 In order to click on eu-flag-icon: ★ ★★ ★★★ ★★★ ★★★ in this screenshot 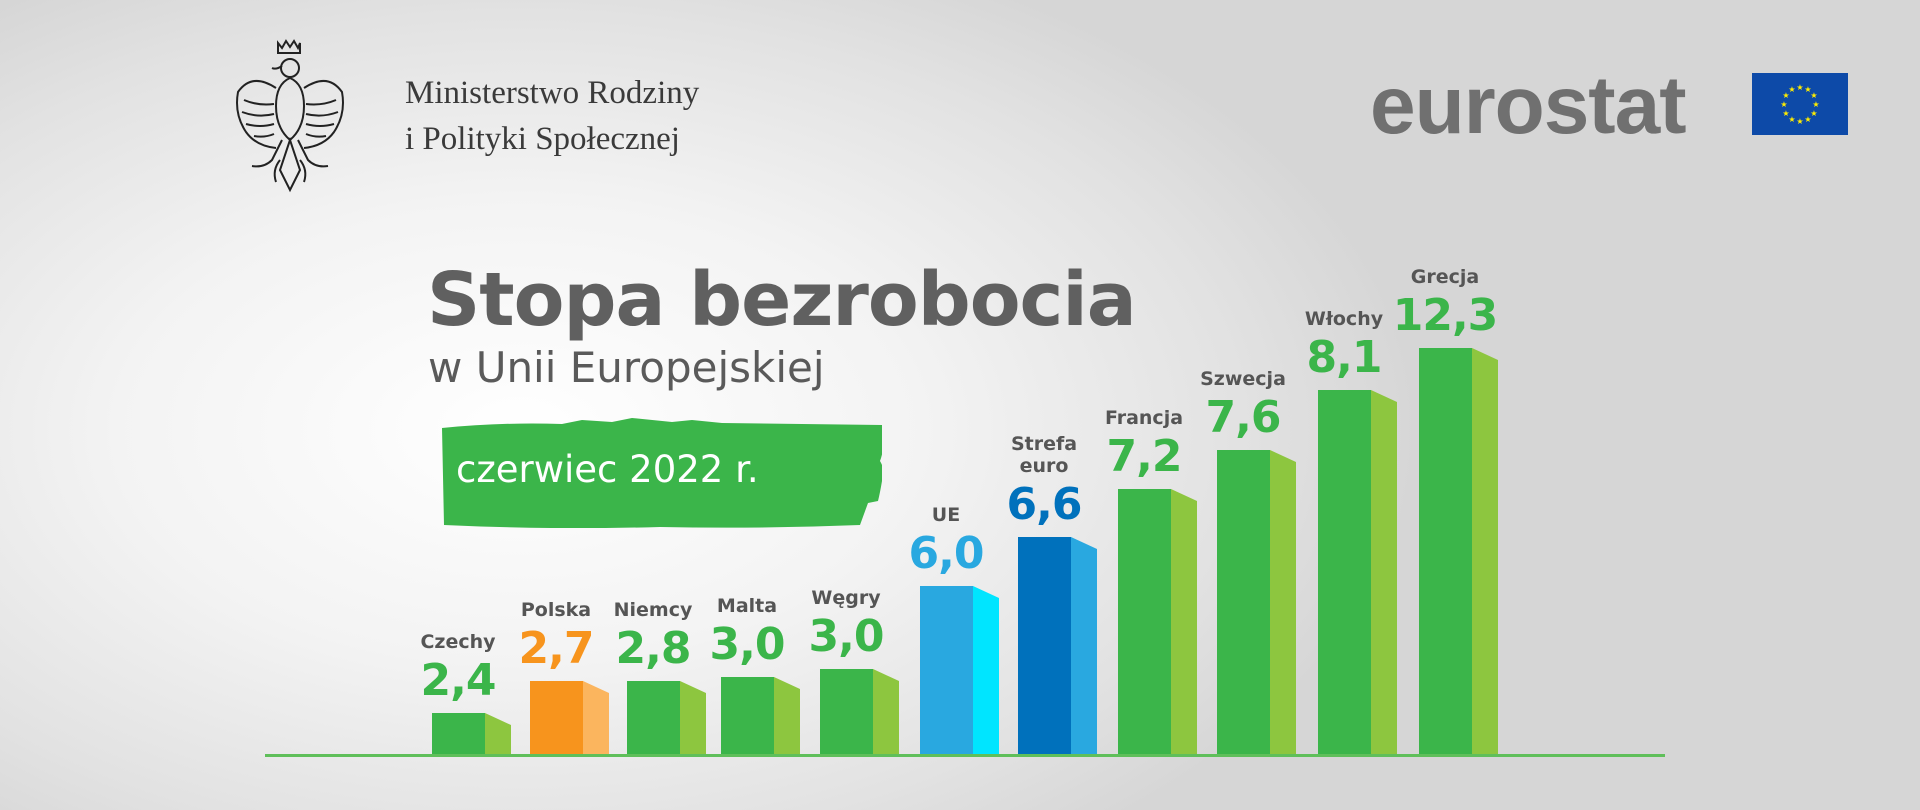, I will do `click(1800, 104)`.